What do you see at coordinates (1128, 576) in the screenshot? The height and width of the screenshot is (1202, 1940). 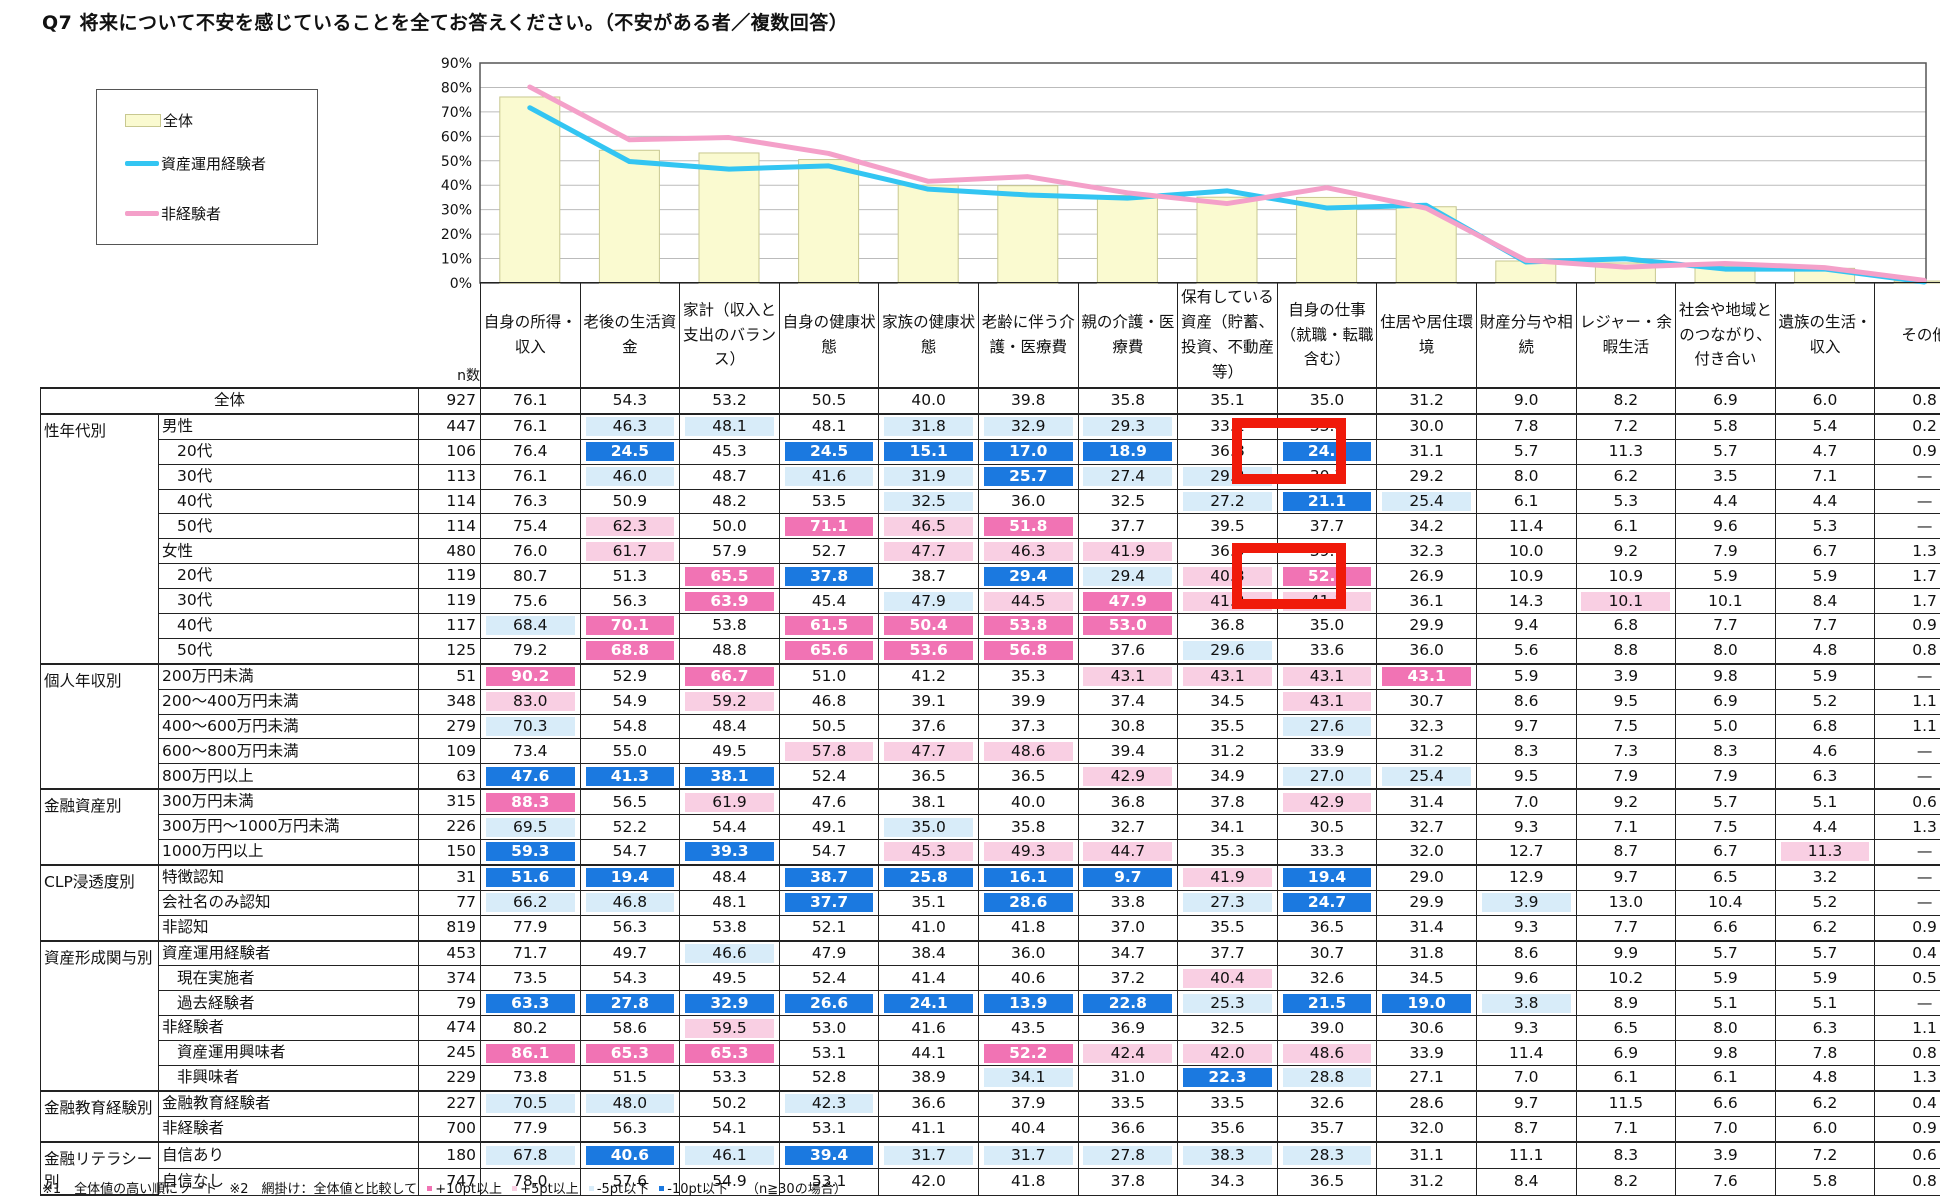 I see `value-text: 29.4` at bounding box center [1128, 576].